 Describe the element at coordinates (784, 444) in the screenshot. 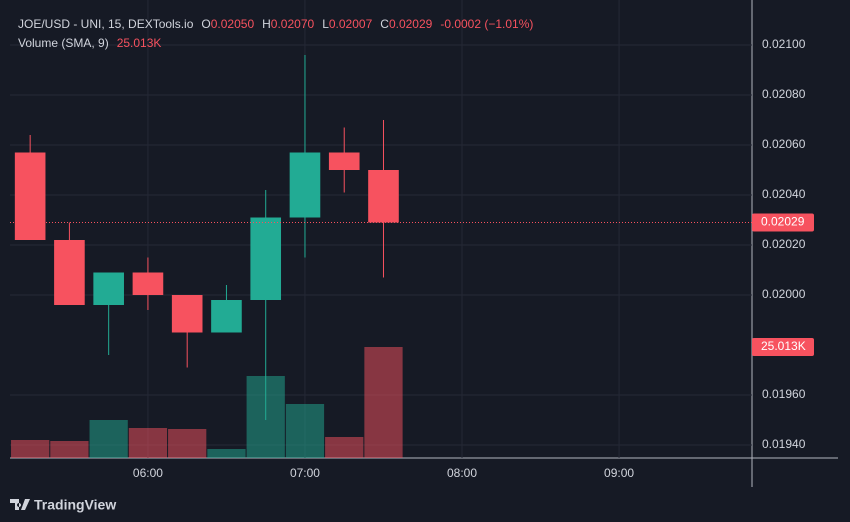

I see `y-tick-label: 0.01940` at that location.